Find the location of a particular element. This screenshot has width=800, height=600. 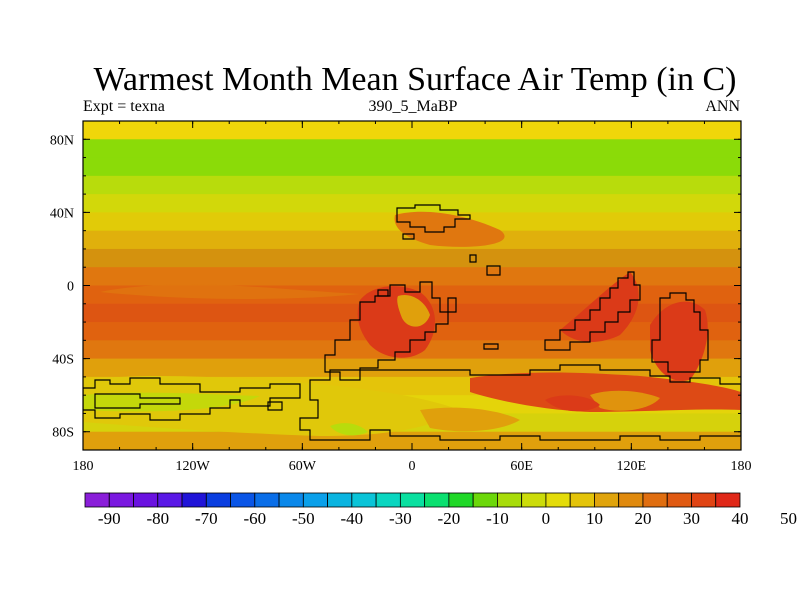

lat-label: 40S is located at coordinates (63, 360).